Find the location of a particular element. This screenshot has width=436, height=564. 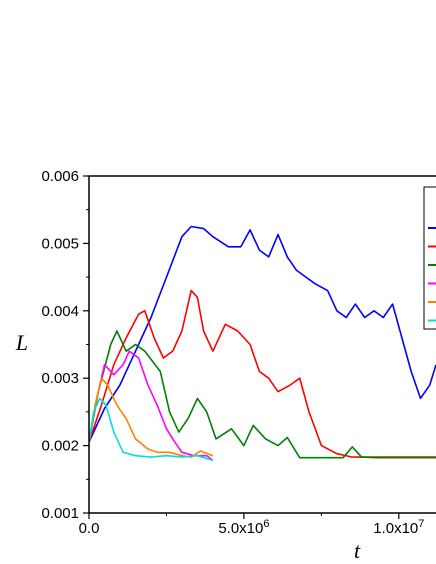

y-tick-label-3: 0.003 is located at coordinates (60, 378).